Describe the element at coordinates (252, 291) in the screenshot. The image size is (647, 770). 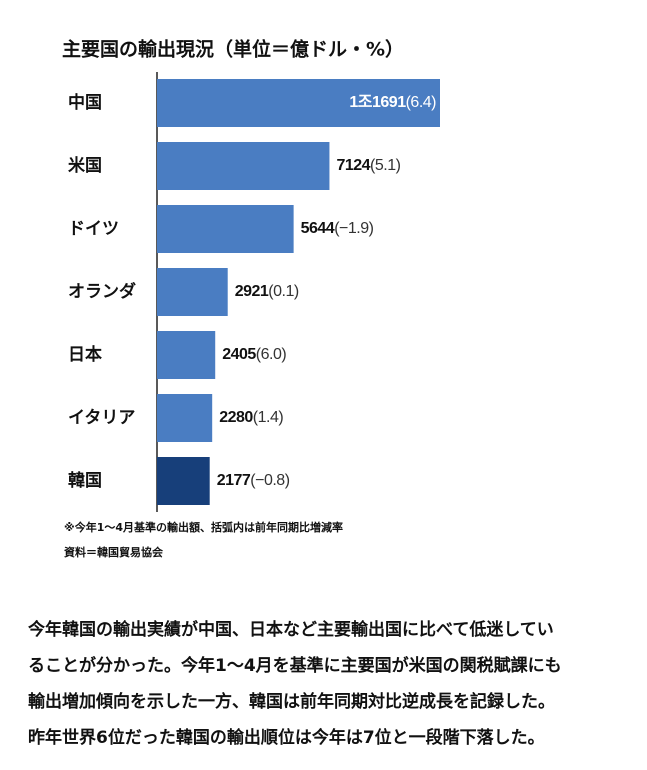
I see `value-text: 2921` at that location.